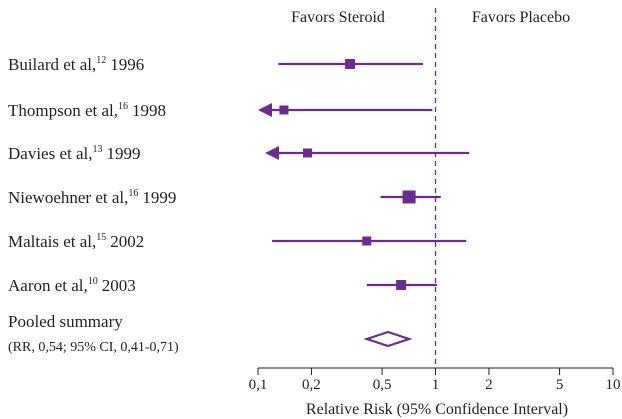  I want to click on x-axis-label: Relative Risk (95% Confidence Interval), so click(437, 409).